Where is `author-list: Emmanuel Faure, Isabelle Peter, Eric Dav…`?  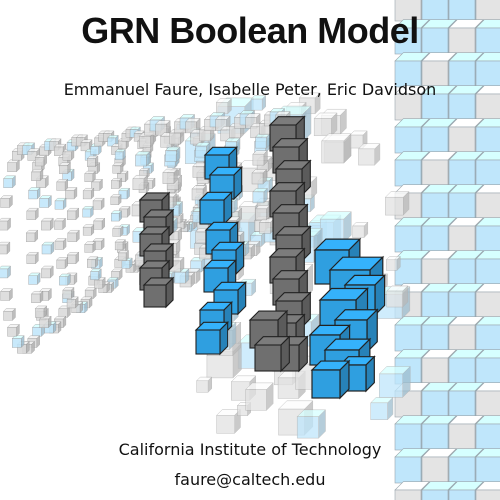 author-list: Emmanuel Faure, Isabelle Peter, Eric Dav… is located at coordinates (250, 89).